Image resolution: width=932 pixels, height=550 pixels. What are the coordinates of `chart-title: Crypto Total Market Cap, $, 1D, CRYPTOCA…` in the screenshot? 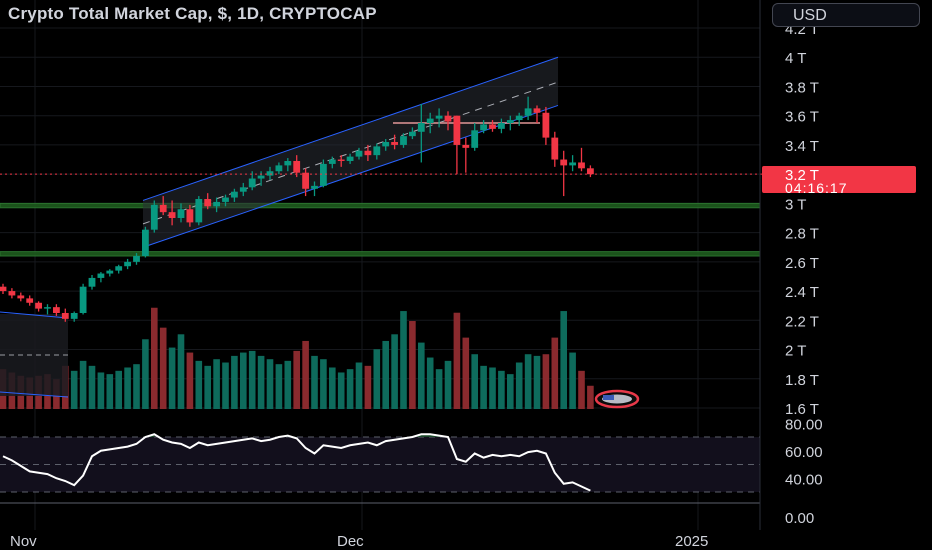 It's located at (192, 13).